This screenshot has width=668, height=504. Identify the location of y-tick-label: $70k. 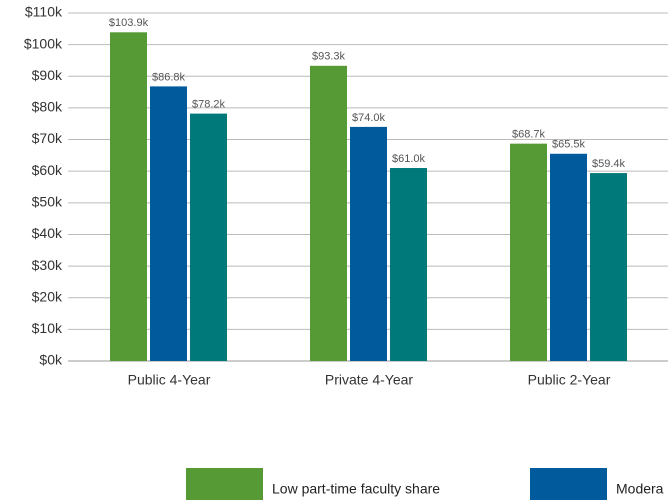
(47, 138).